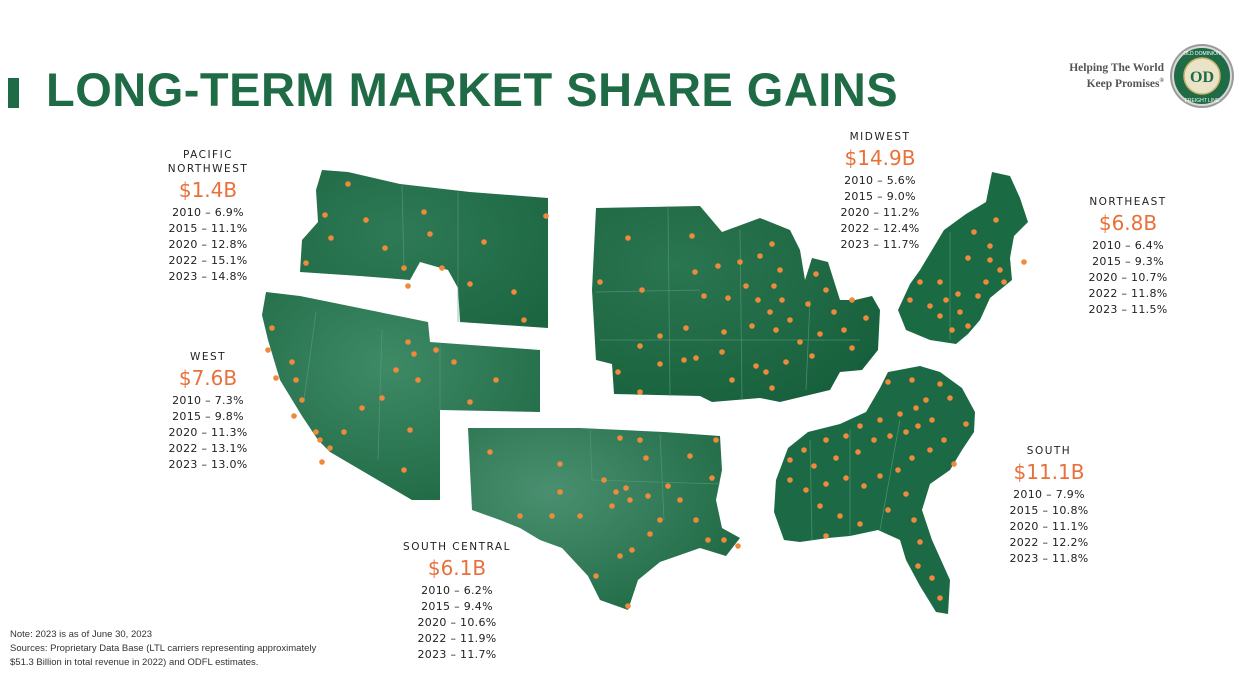 This screenshot has height=679, width=1244. What do you see at coordinates (208, 155) in the screenshot?
I see `region-name: PACIFIC` at bounding box center [208, 155].